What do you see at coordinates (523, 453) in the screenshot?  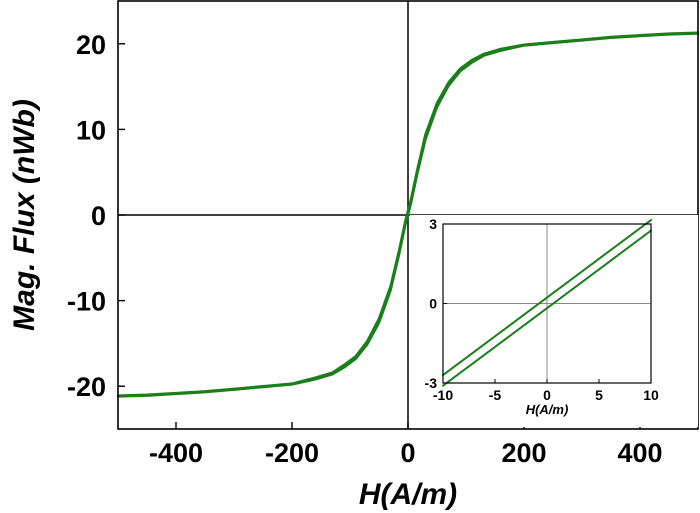 I see `main-x-tick-label: 200` at bounding box center [523, 453].